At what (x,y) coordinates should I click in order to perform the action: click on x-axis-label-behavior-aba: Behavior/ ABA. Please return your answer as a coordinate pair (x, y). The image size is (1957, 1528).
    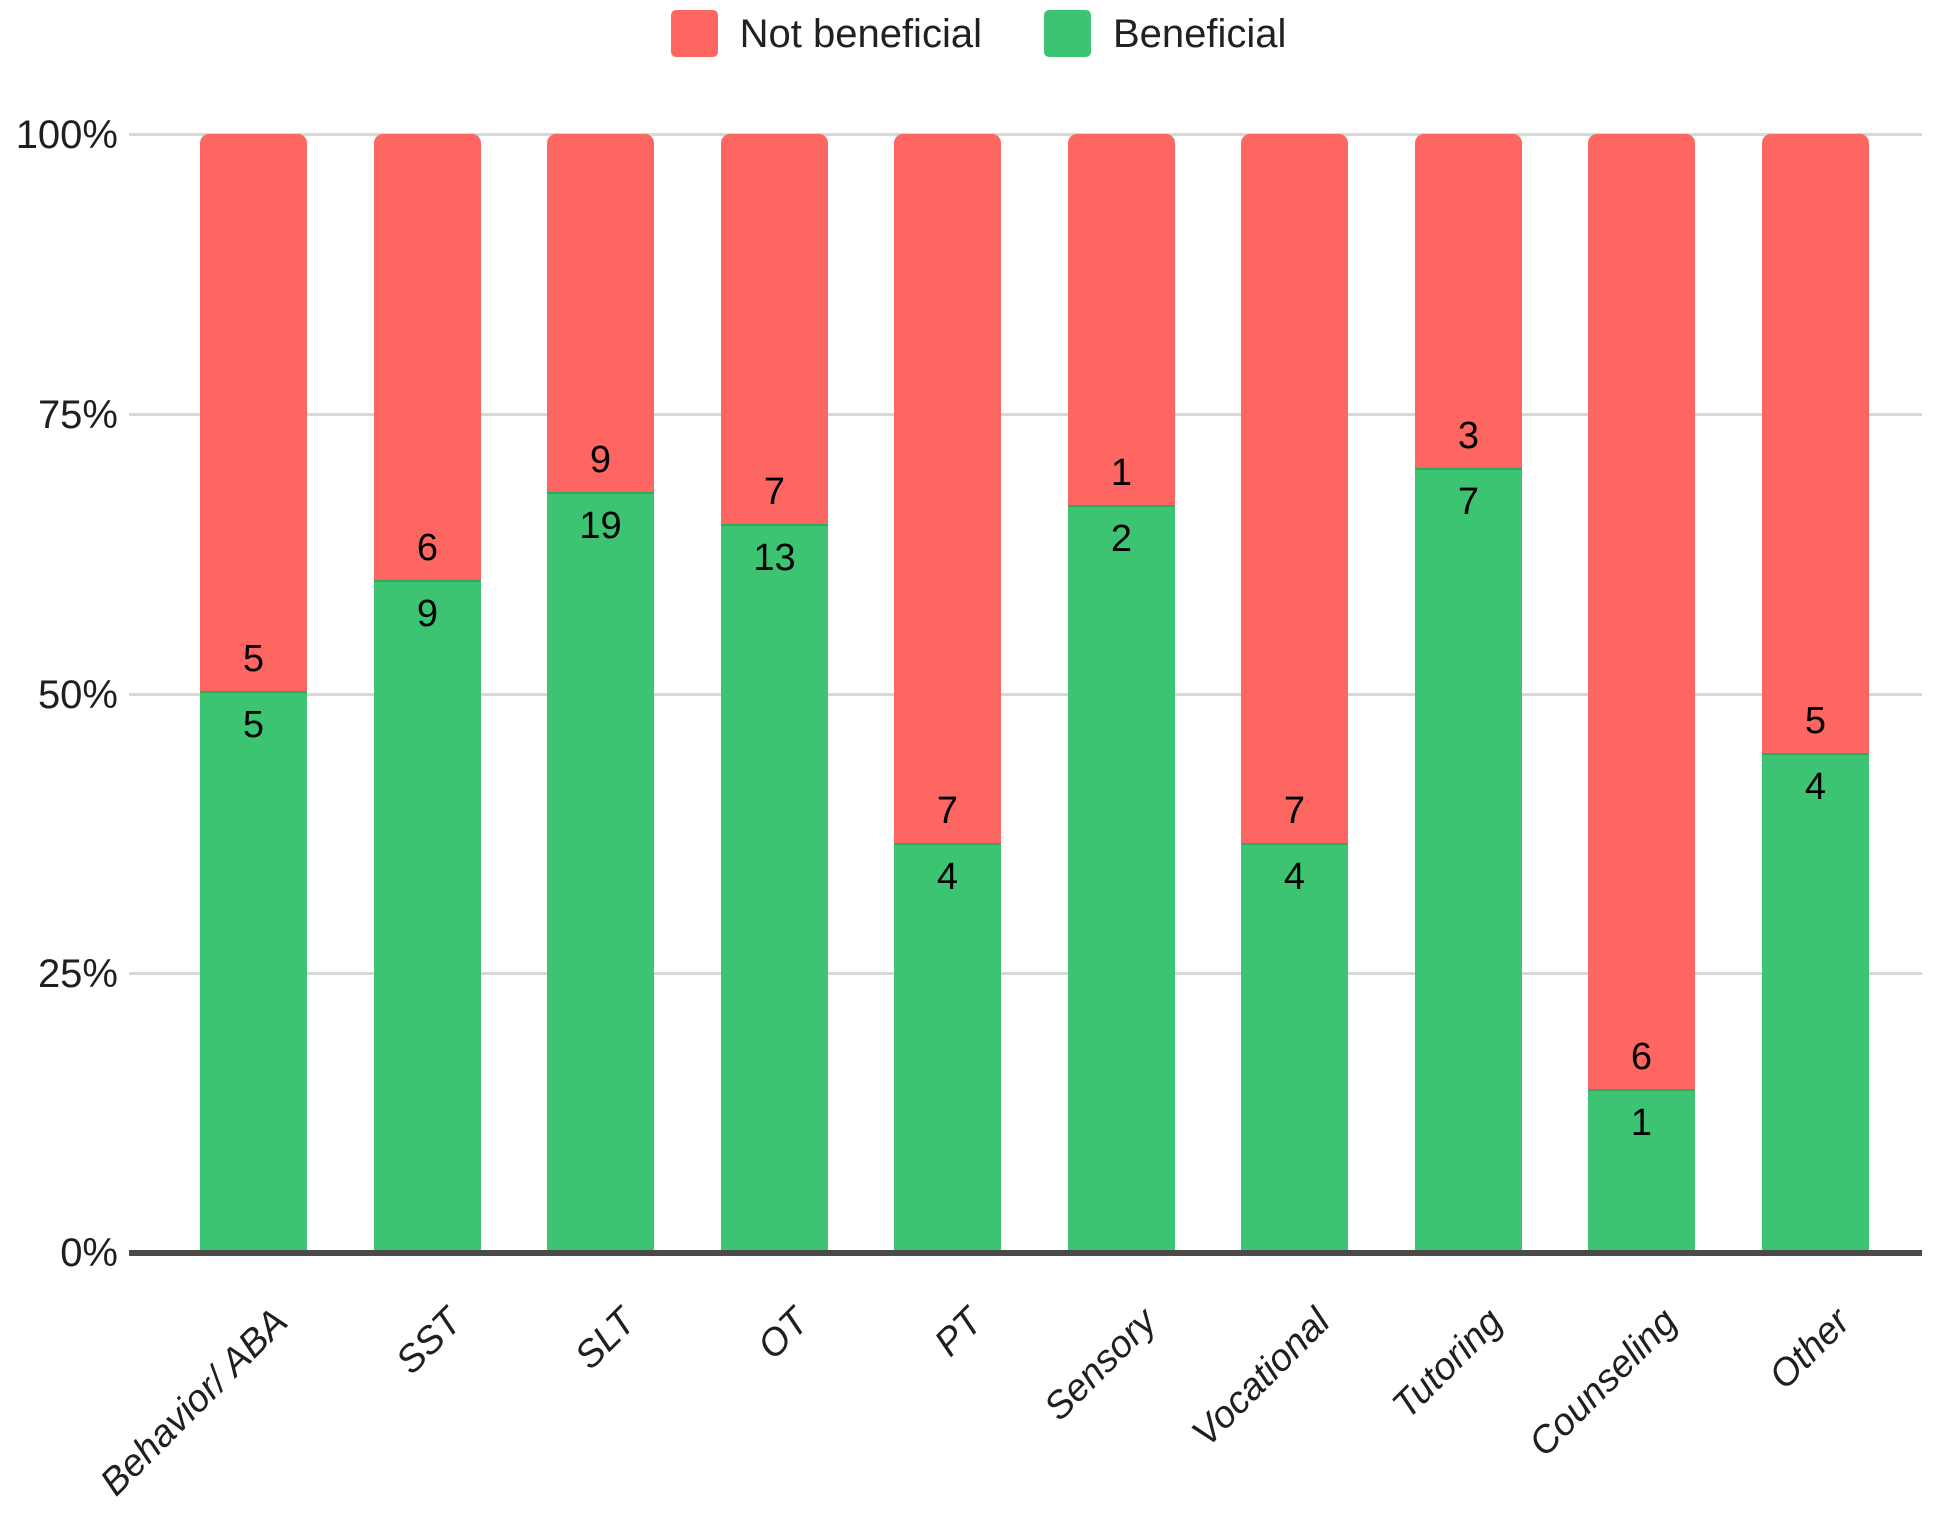
    Looking at the image, I should click on (194, 1402).